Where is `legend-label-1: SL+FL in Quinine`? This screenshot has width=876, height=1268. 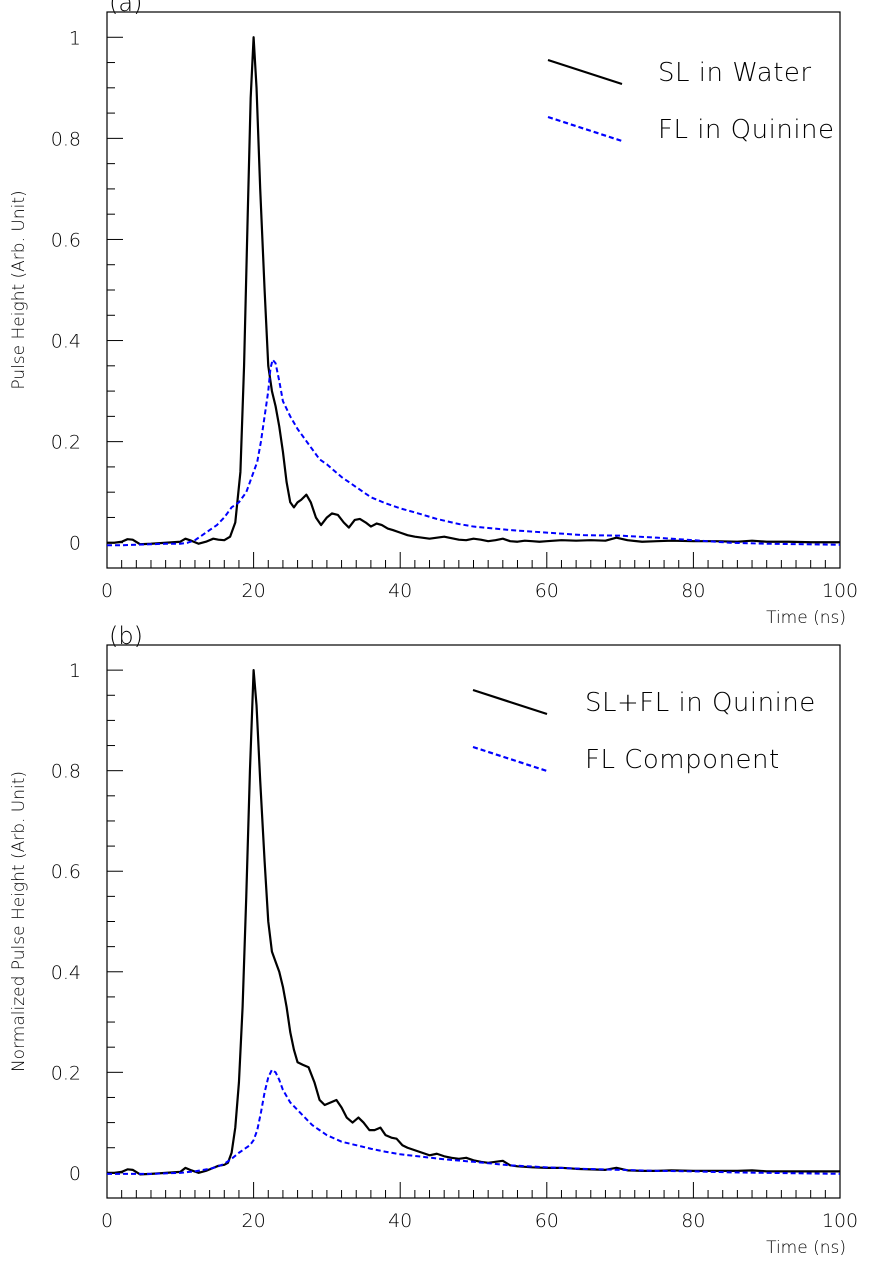
legend-label-1: SL+FL in Quinine is located at coordinates (700, 703).